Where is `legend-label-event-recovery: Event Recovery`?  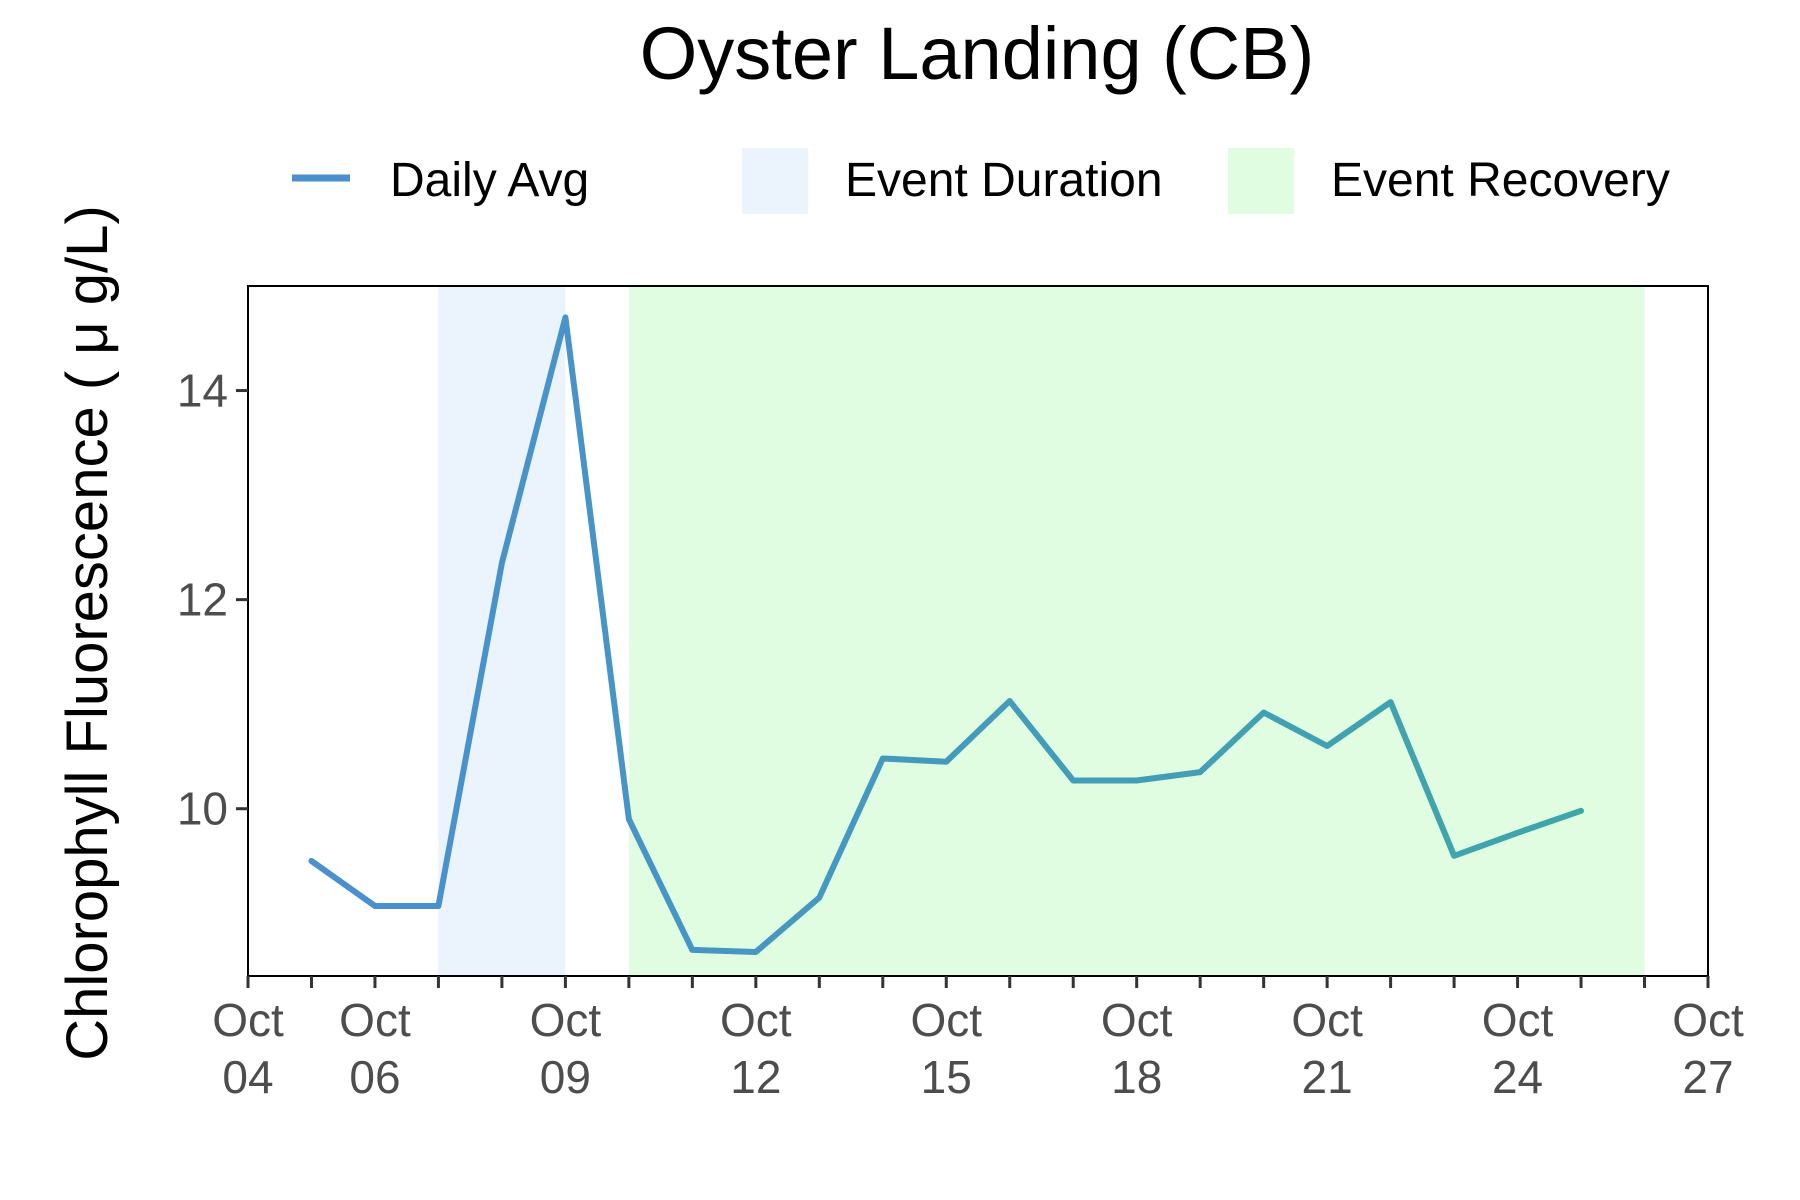 legend-label-event-recovery: Event Recovery is located at coordinates (1500, 180).